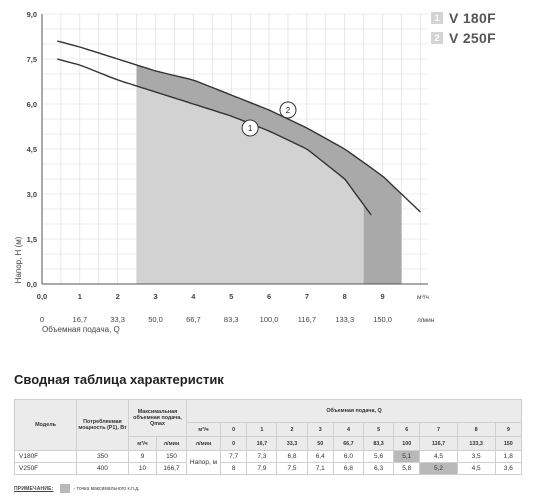 This screenshot has width=539, height=500. Describe the element at coordinates (426, 320) in the screenshot. I see `x-unit-bottom: л/мин` at that location.